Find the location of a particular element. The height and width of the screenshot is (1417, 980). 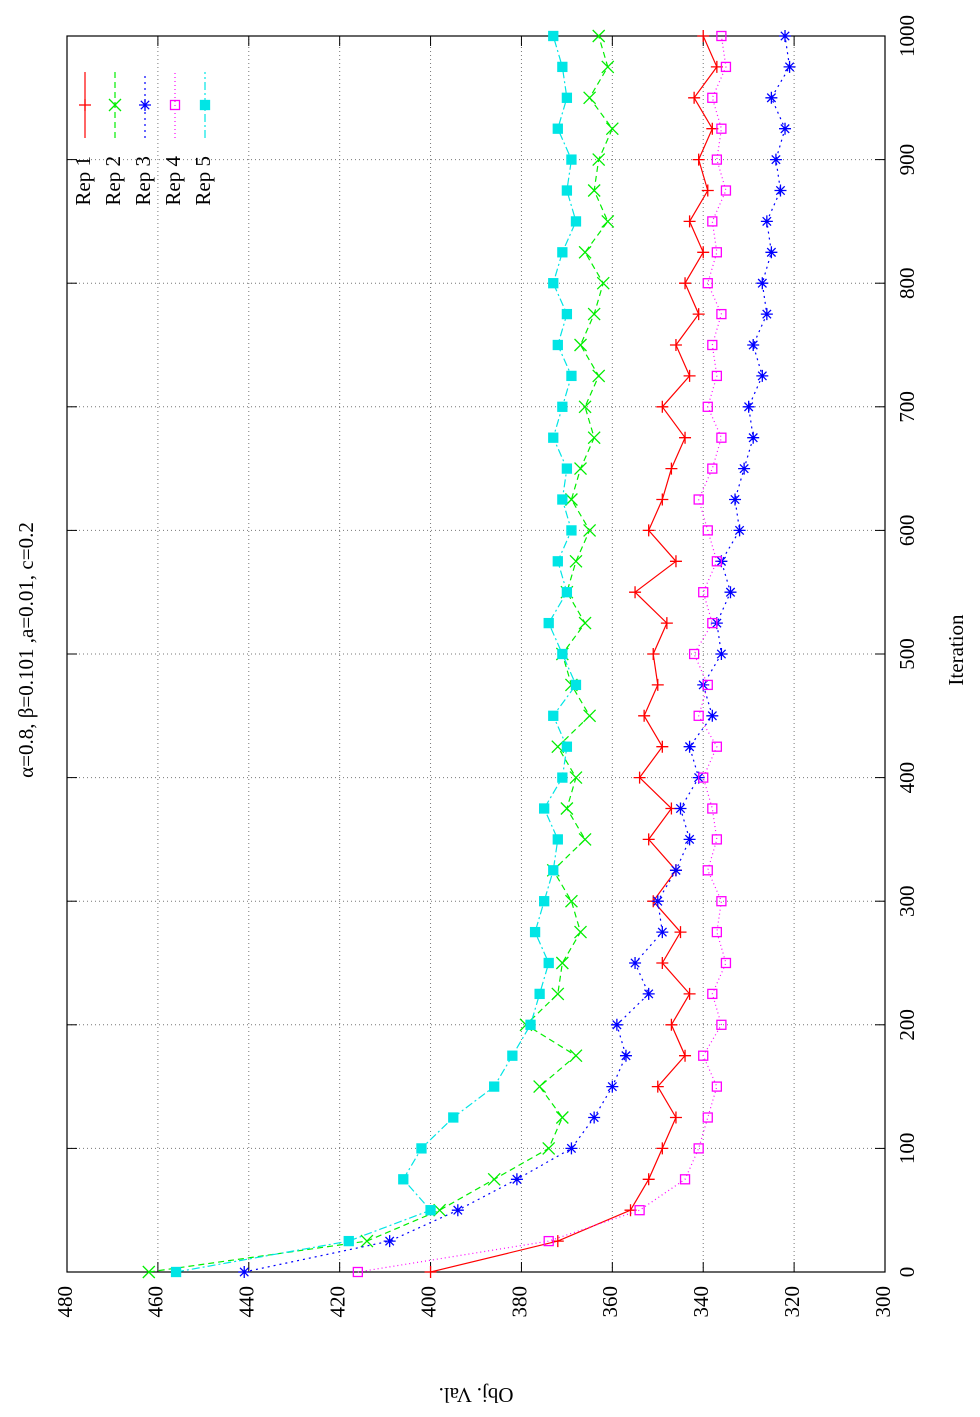

y-tick-label: 380 is located at coordinates (519, 1302).